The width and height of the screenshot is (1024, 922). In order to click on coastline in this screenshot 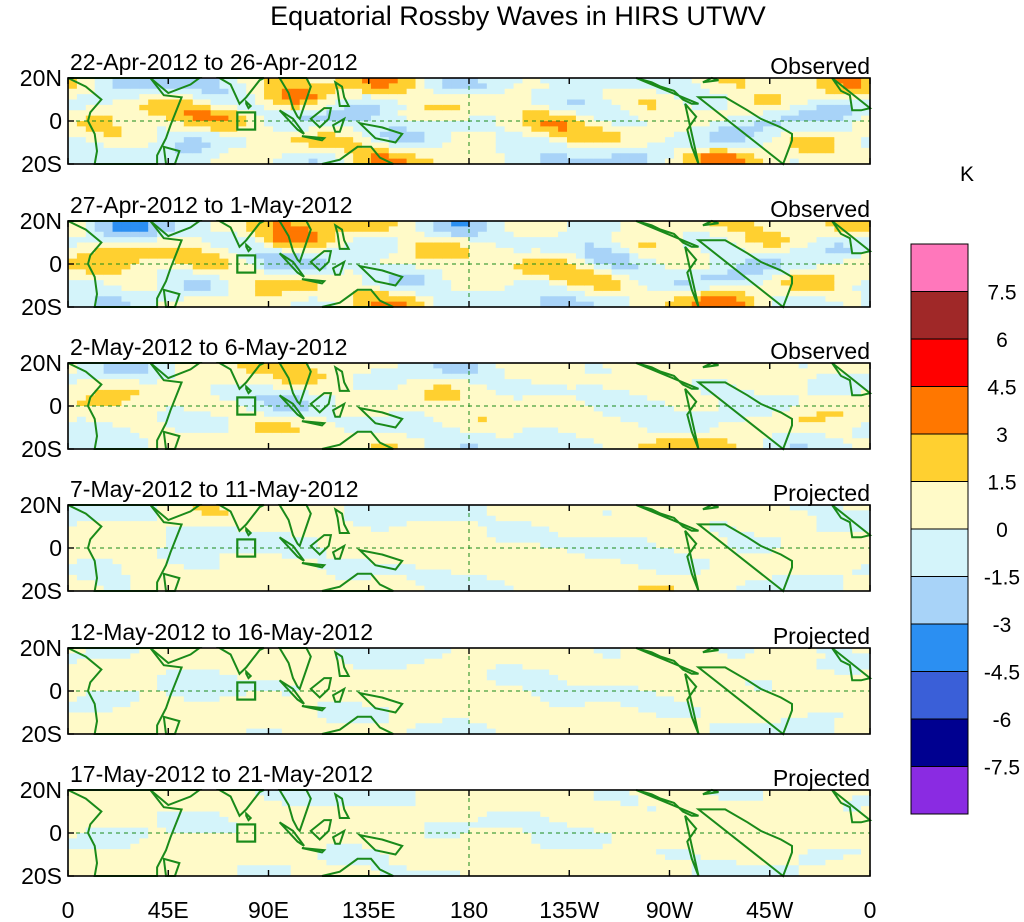, I will do `click(314, 281)`.